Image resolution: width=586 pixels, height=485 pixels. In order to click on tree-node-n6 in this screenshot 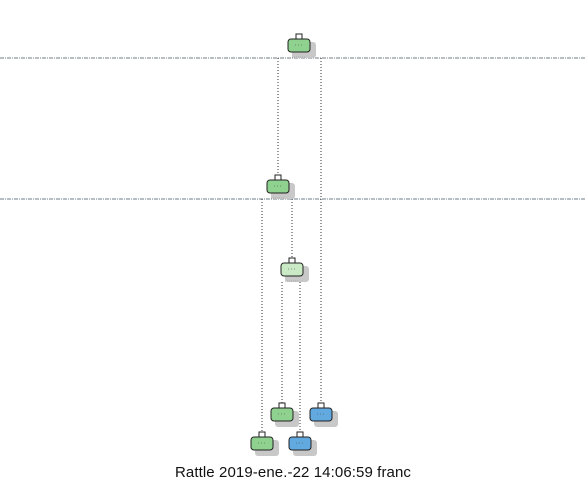, I will do `click(264, 443)`.